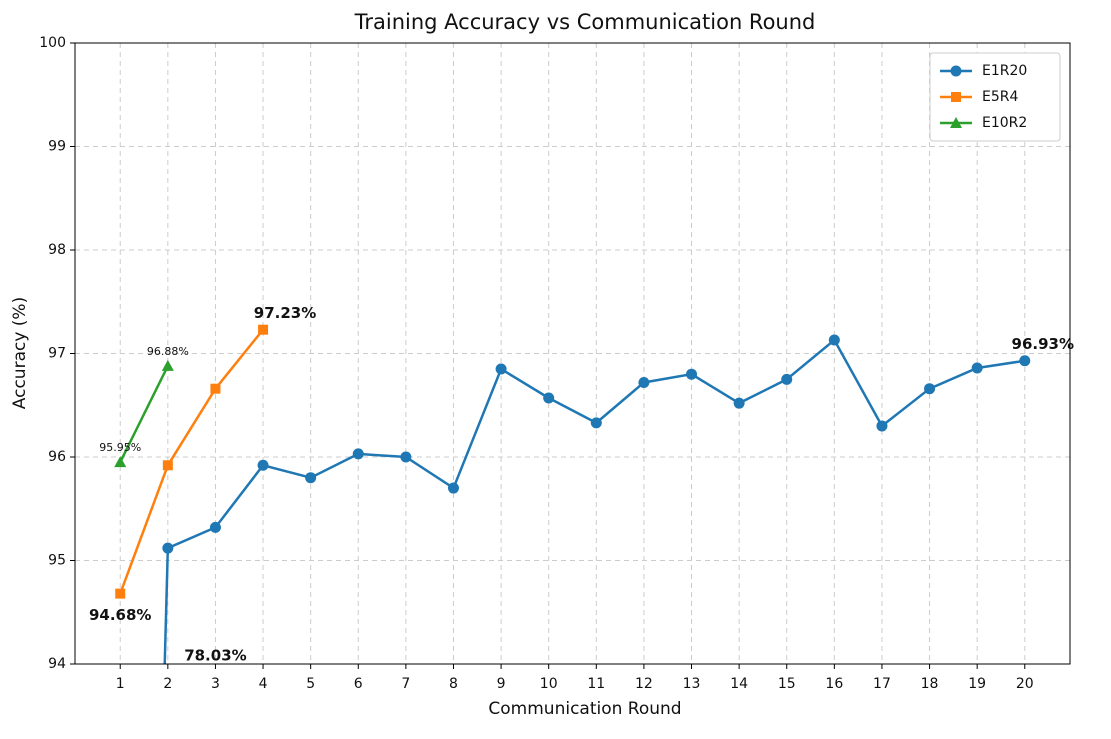 The height and width of the screenshot is (739, 1111). Describe the element at coordinates (215, 684) in the screenshot. I see `x-tick-label: 3` at that location.